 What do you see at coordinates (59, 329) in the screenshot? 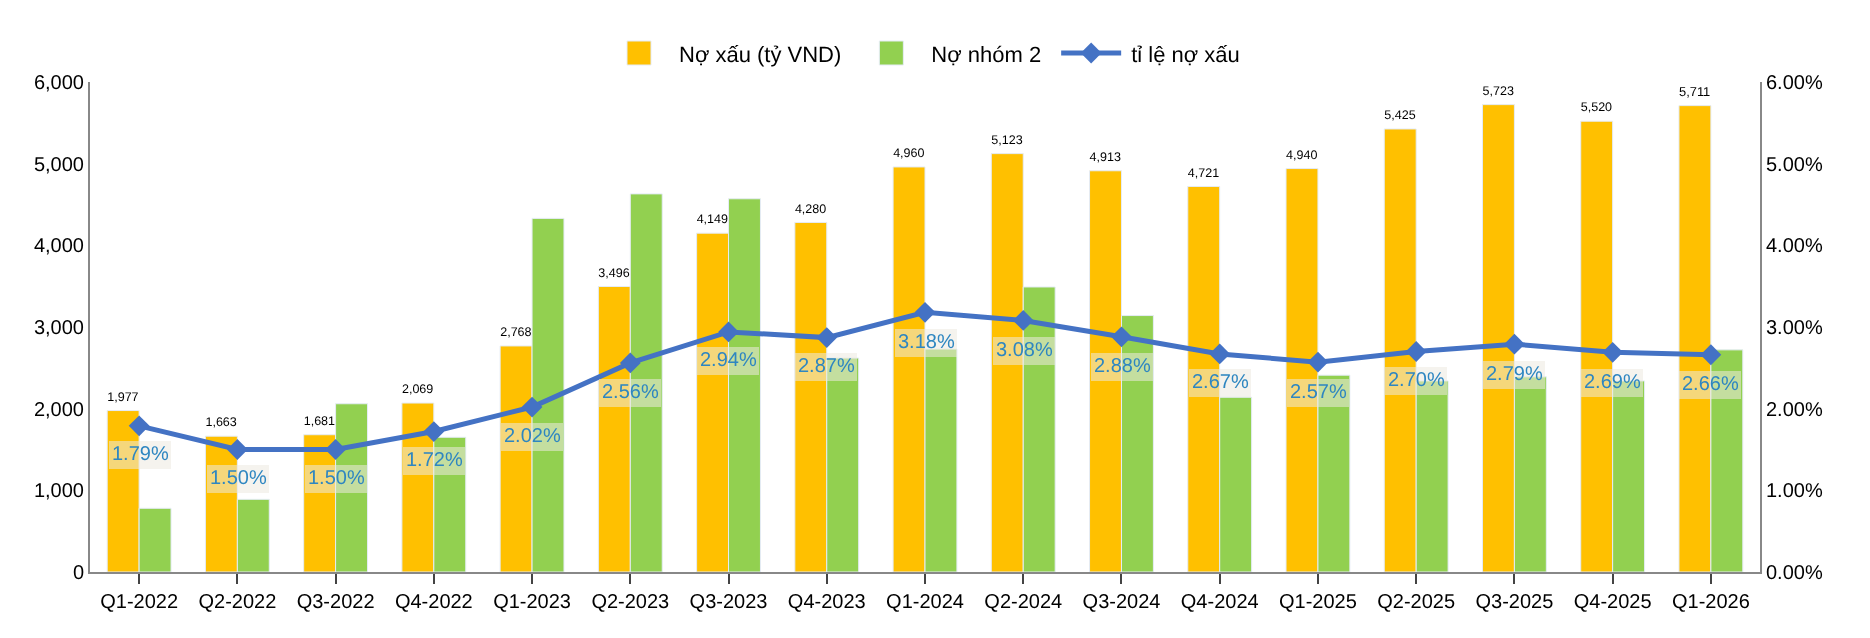
I see `y-tick-label: 3,000` at bounding box center [59, 329].